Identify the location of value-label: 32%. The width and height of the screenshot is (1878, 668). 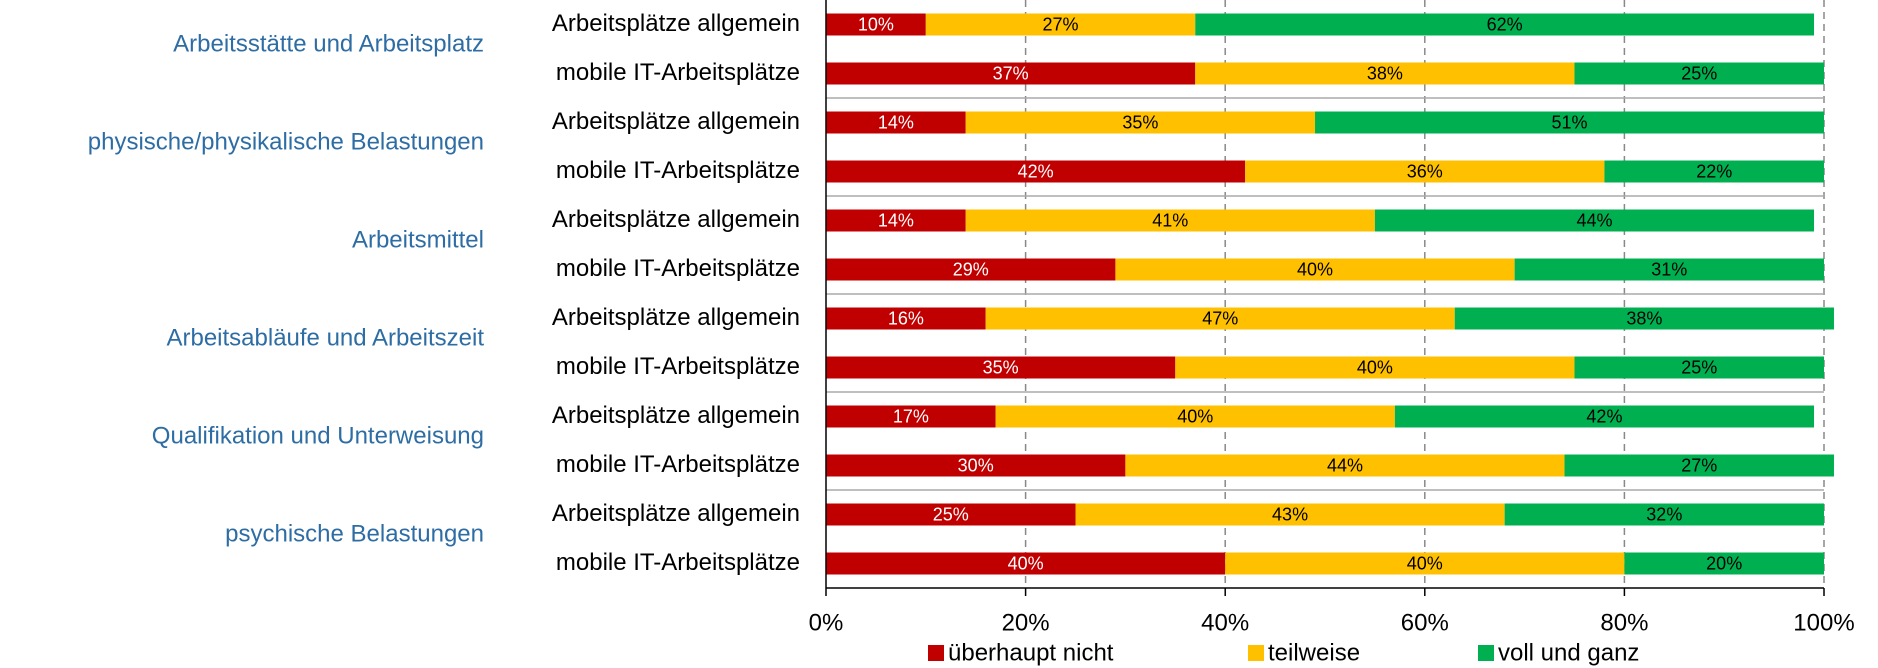
(1664, 514).